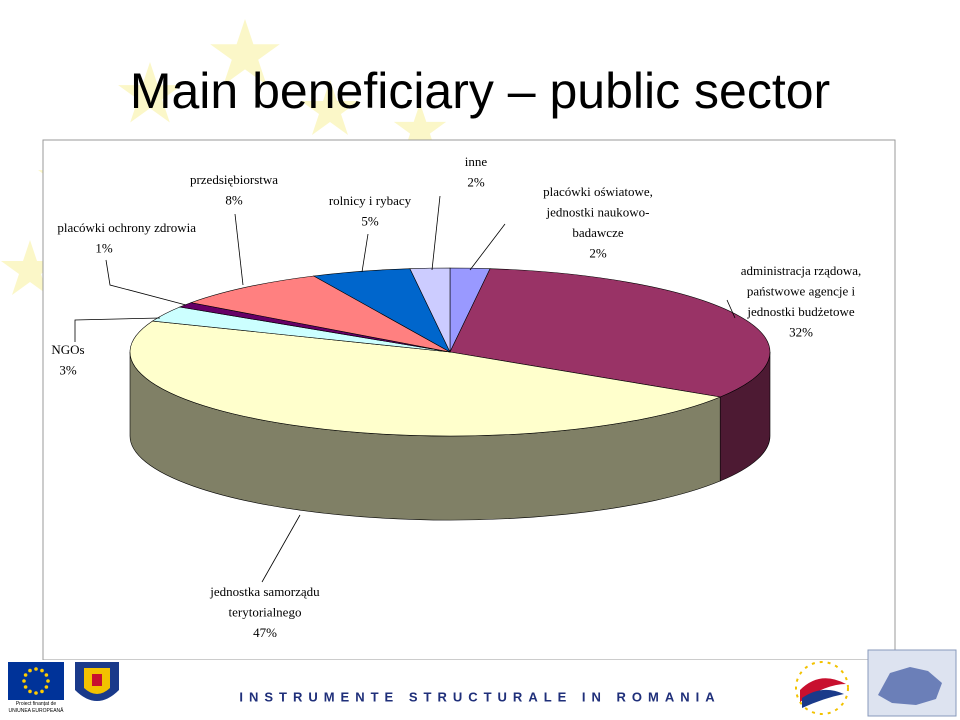 The image size is (960, 720). Describe the element at coordinates (265, 632) in the screenshot. I see `value-label: 47%` at that location.